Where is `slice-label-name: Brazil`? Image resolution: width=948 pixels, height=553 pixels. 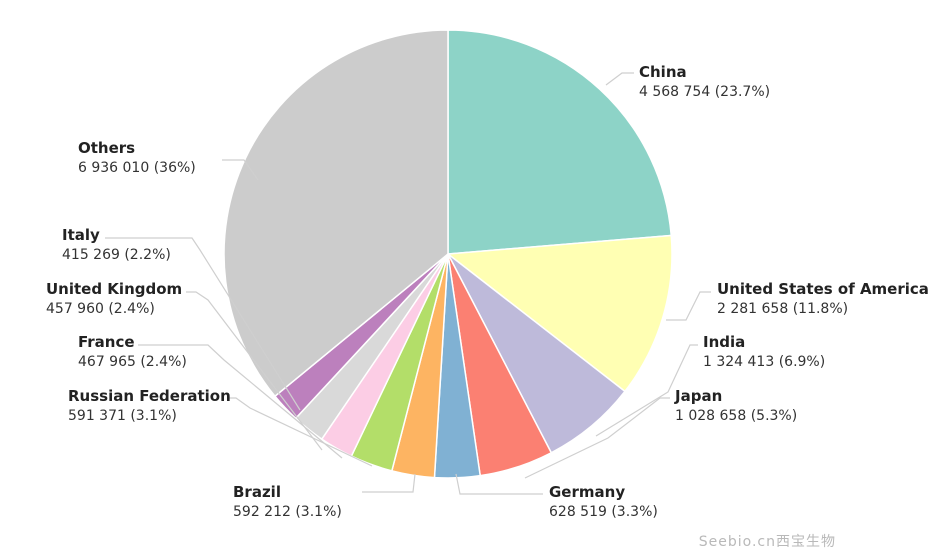
slice-label-name: Brazil is located at coordinates (257, 492).